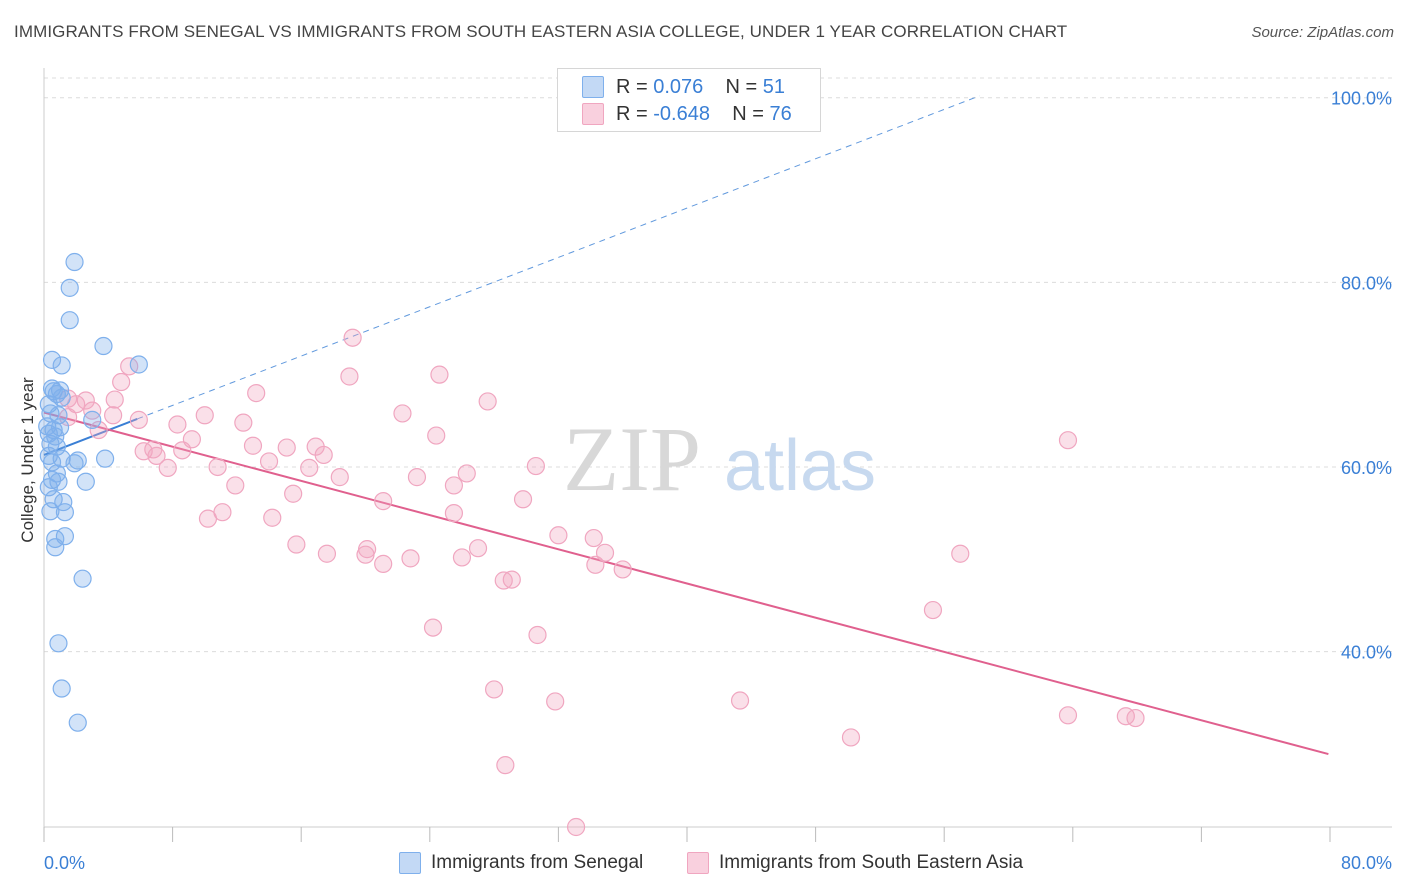  What do you see at coordinates (593, 114) in the screenshot?
I see `legend-swatch-sea` at bounding box center [593, 114].